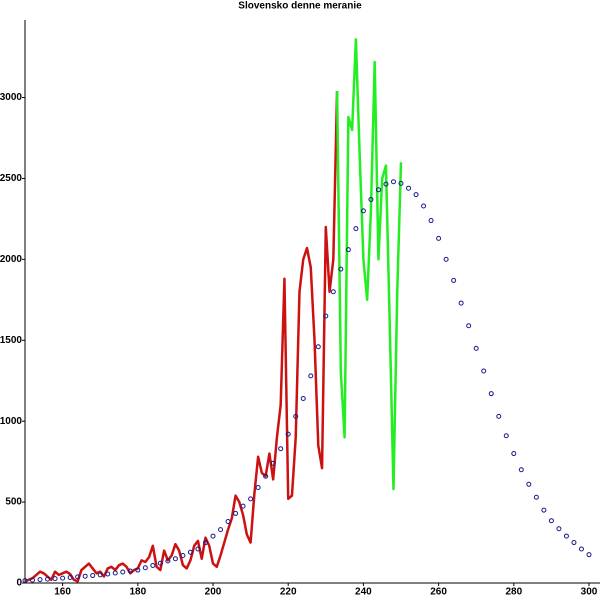  Describe the element at coordinates (11, 97) in the screenshot. I see `y-tick-label: 3000` at that location.